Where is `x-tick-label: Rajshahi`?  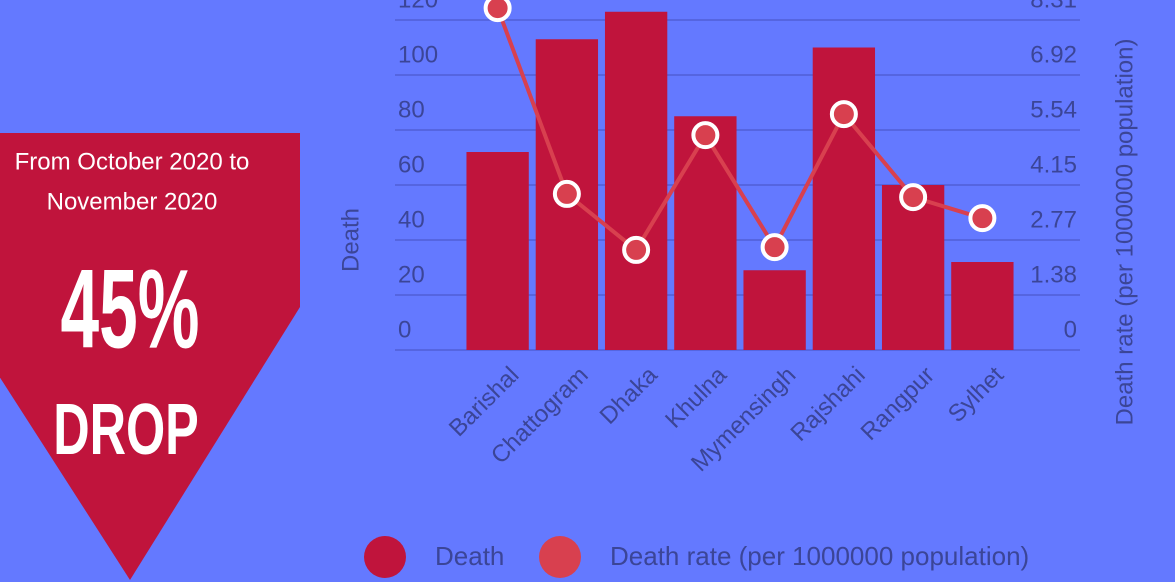 x-tick-label: Rajshahi is located at coordinates (827, 404).